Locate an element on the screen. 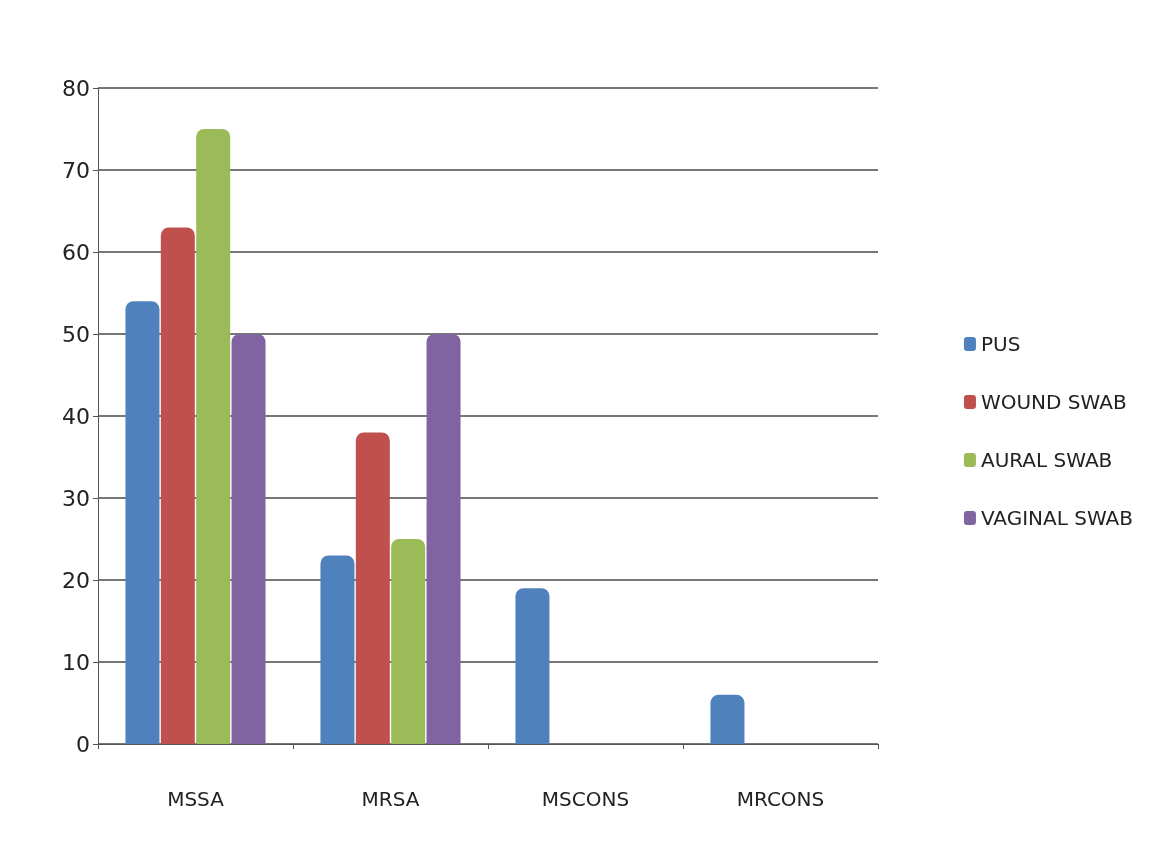 This screenshot has height=866, width=1162. legend-label: AURAL SWAB is located at coordinates (1046, 460).